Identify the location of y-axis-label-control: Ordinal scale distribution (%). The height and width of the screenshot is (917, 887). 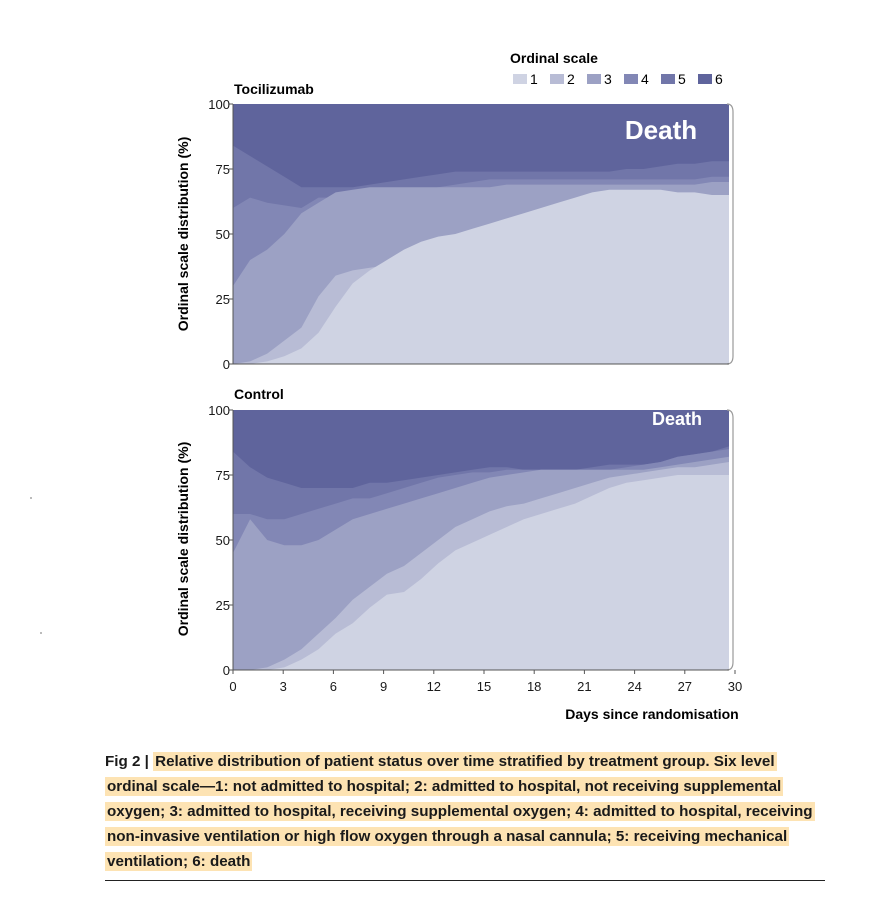
(183, 539).